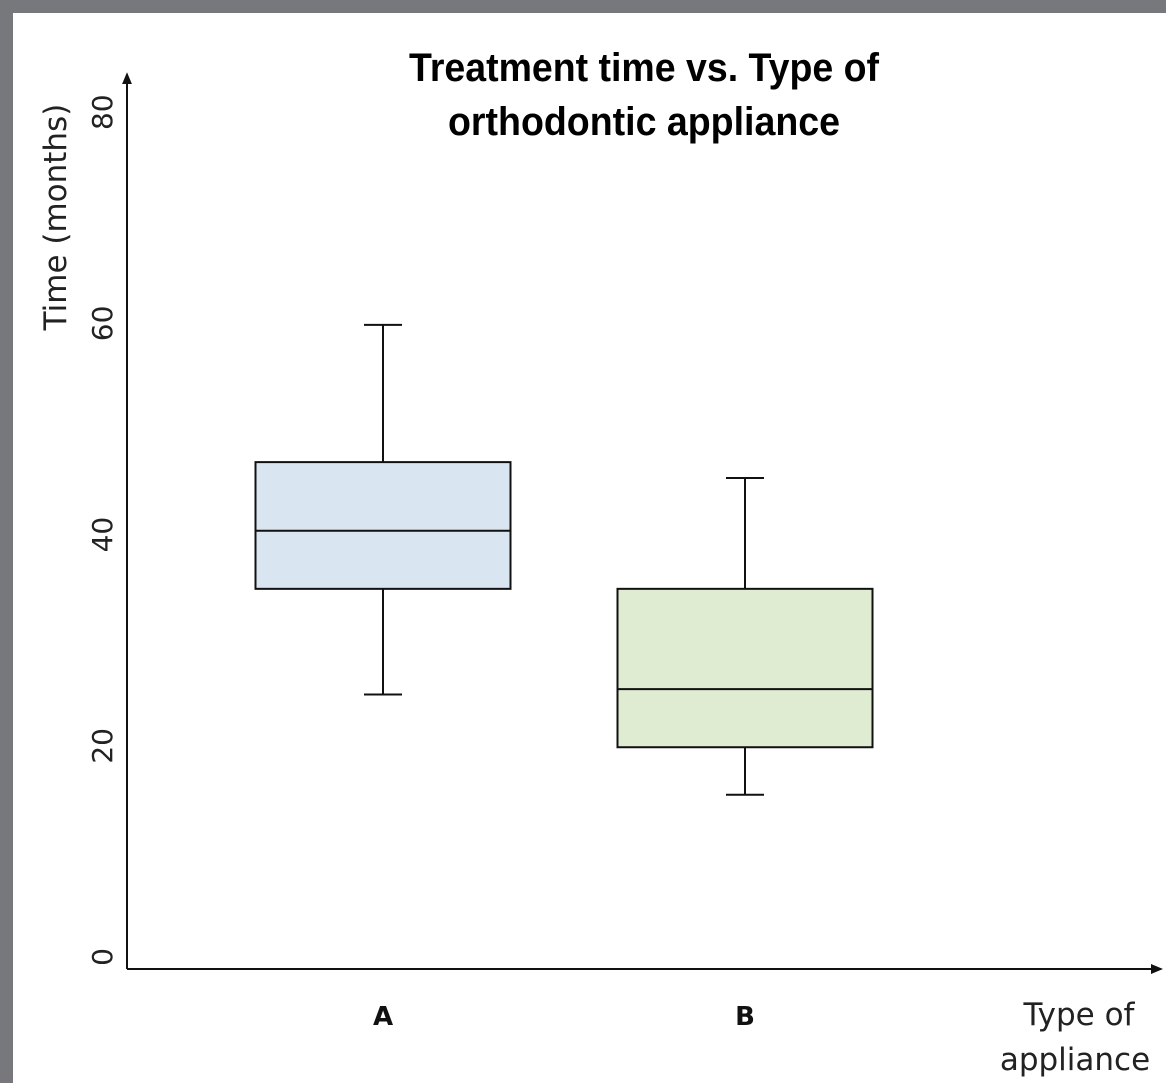 This screenshot has width=1166, height=1083. What do you see at coordinates (745, 668) in the screenshot?
I see `box-B` at bounding box center [745, 668].